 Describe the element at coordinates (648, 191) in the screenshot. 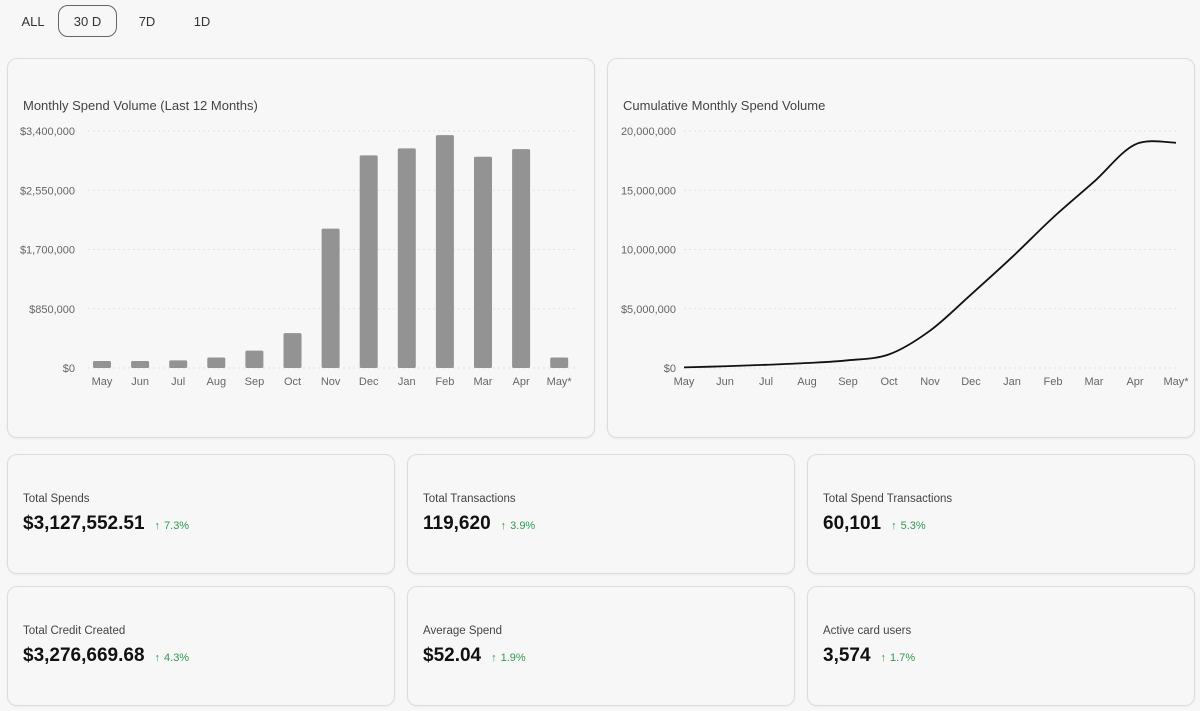

I see `y-tick-label: 15,000,000` at that location.